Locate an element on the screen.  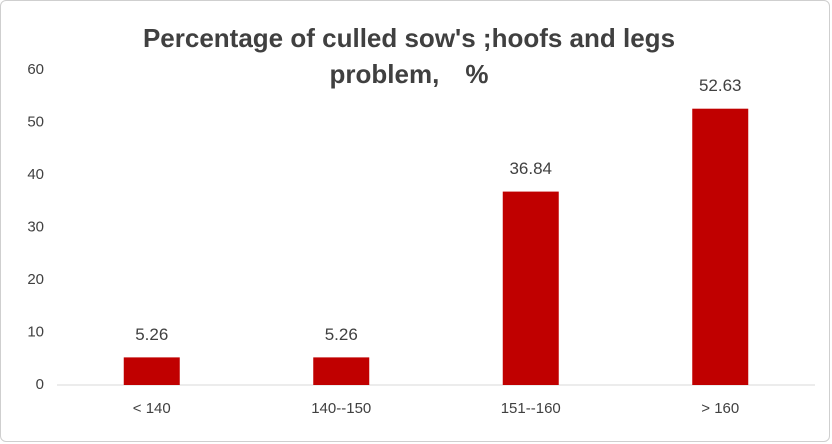
x-tick-label: > 160 is located at coordinates (720, 408).